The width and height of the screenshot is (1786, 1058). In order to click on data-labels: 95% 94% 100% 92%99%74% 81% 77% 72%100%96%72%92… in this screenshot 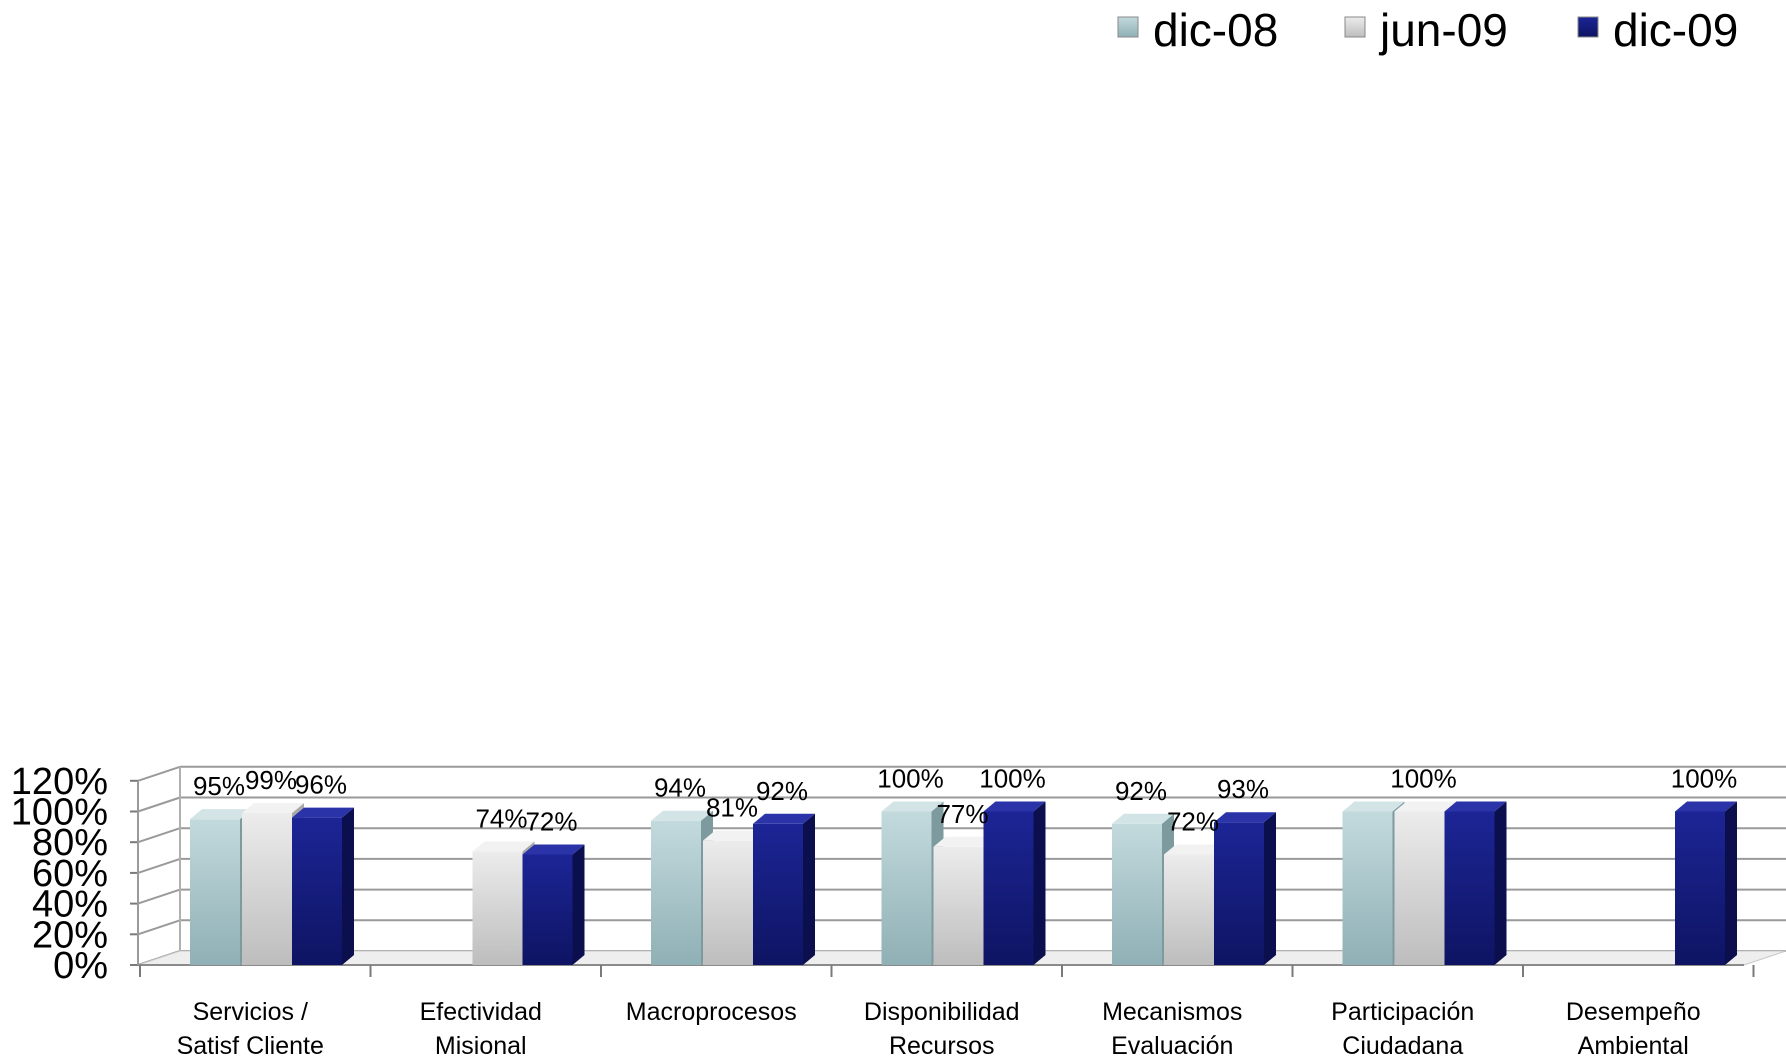, I will do `click(965, 800)`.